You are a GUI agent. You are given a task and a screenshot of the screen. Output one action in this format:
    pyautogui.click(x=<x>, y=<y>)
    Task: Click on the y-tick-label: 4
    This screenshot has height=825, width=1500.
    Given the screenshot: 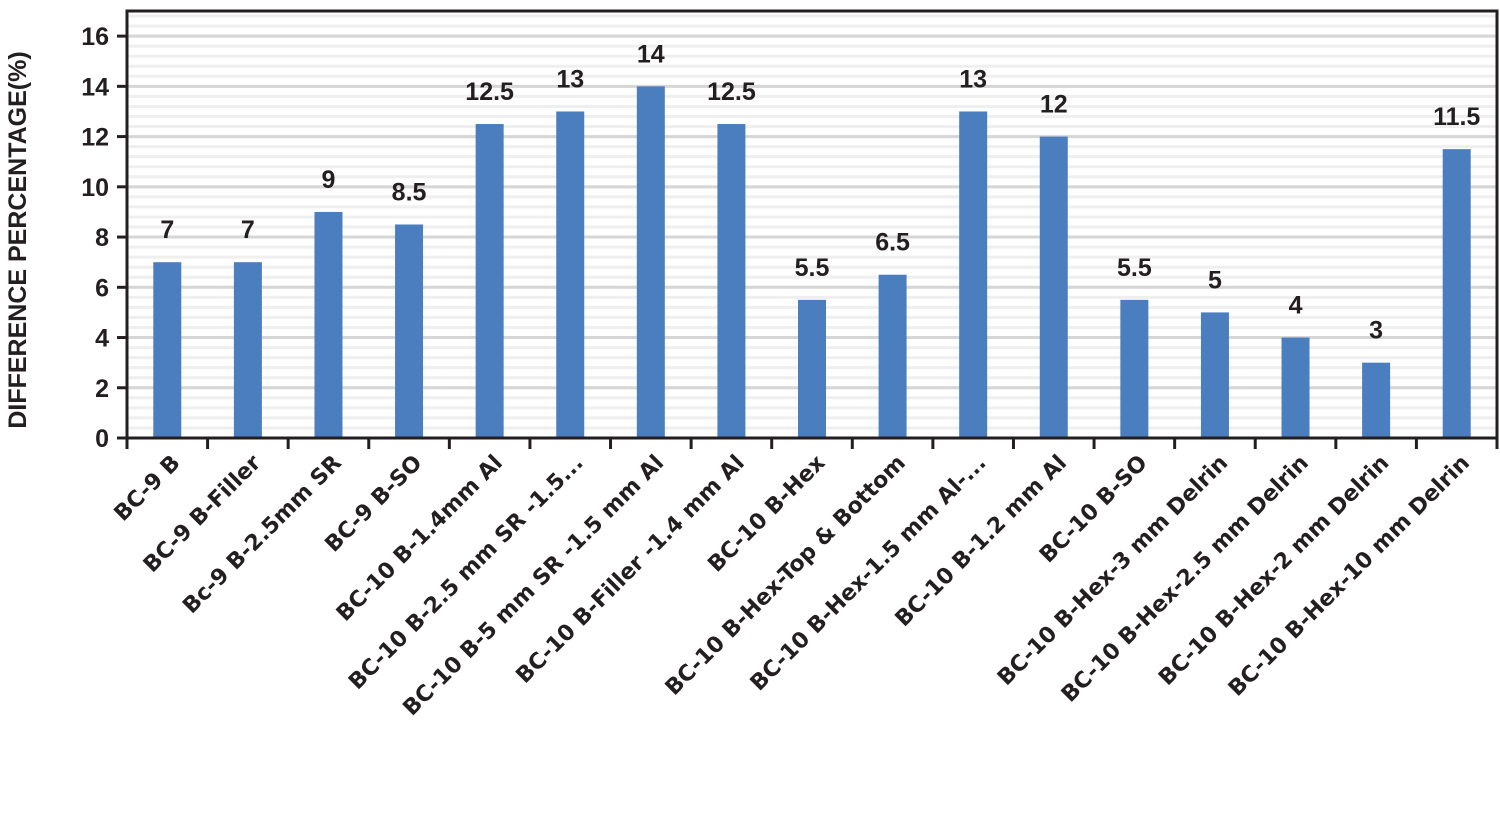 What is the action you would take?
    pyautogui.click(x=102, y=339)
    